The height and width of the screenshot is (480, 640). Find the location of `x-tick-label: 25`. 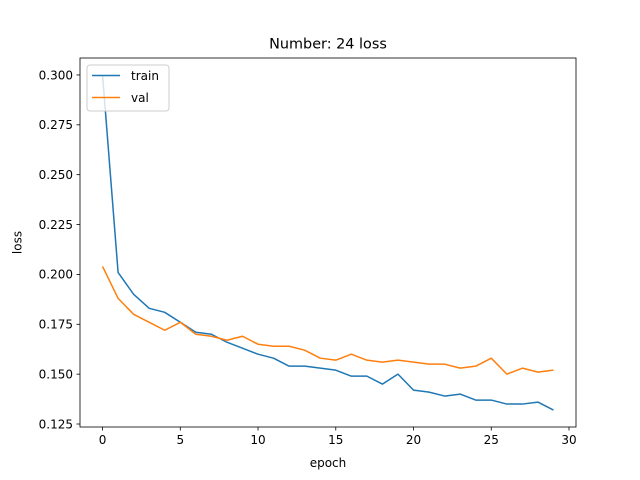

x-tick-label: 25 is located at coordinates (491, 440).